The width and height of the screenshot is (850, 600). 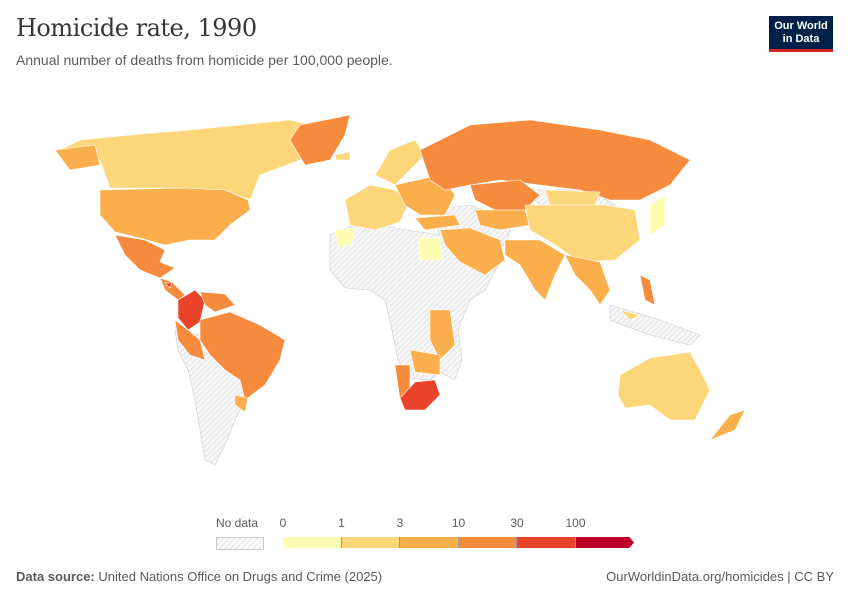 What do you see at coordinates (587, 280) in the screenshot?
I see `country-southeast-asia` at bounding box center [587, 280].